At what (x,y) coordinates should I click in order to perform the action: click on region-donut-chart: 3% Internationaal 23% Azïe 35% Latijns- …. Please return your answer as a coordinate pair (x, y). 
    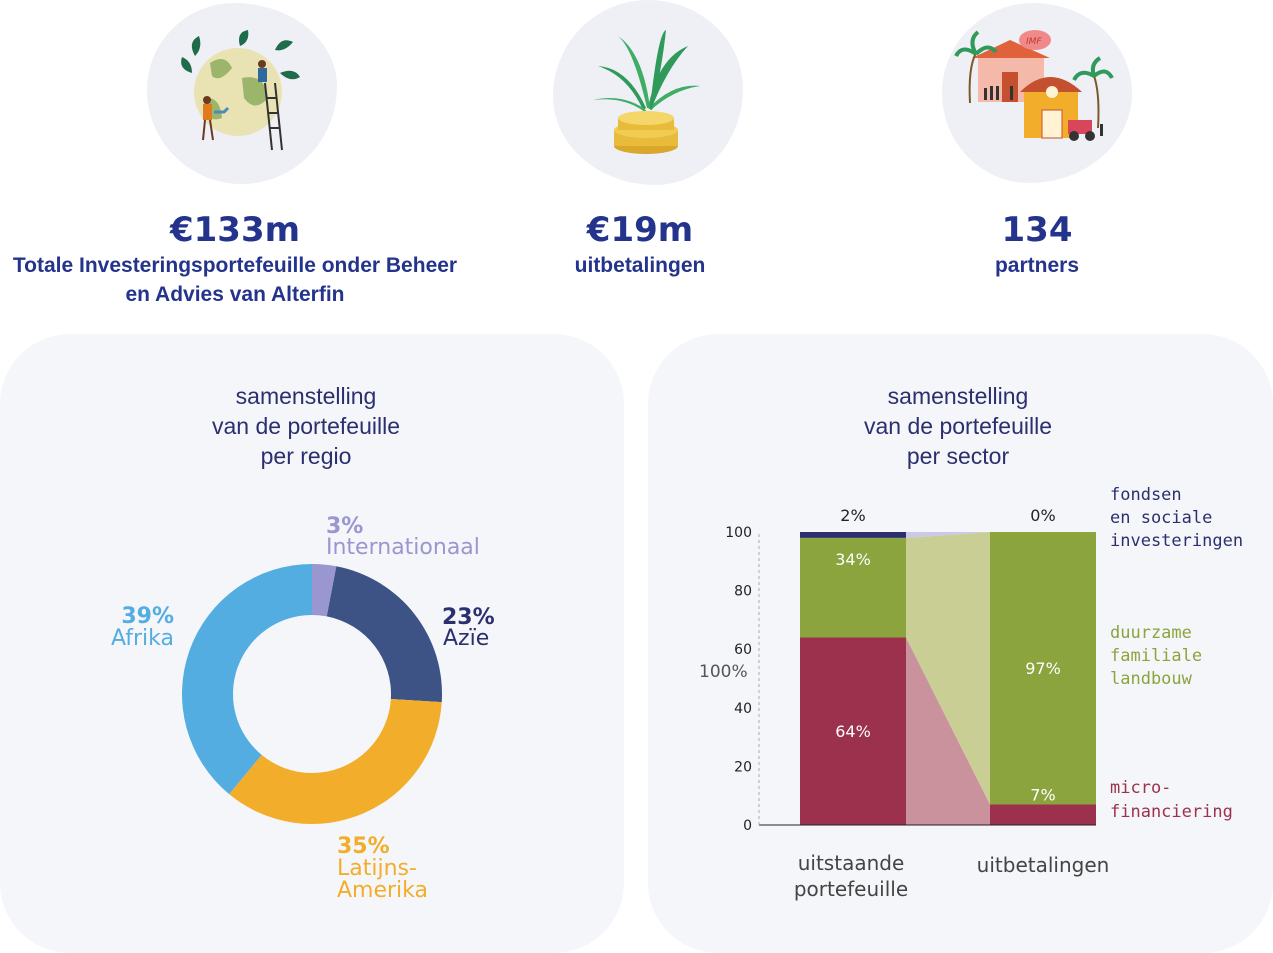
    Looking at the image, I should click on (303, 708).